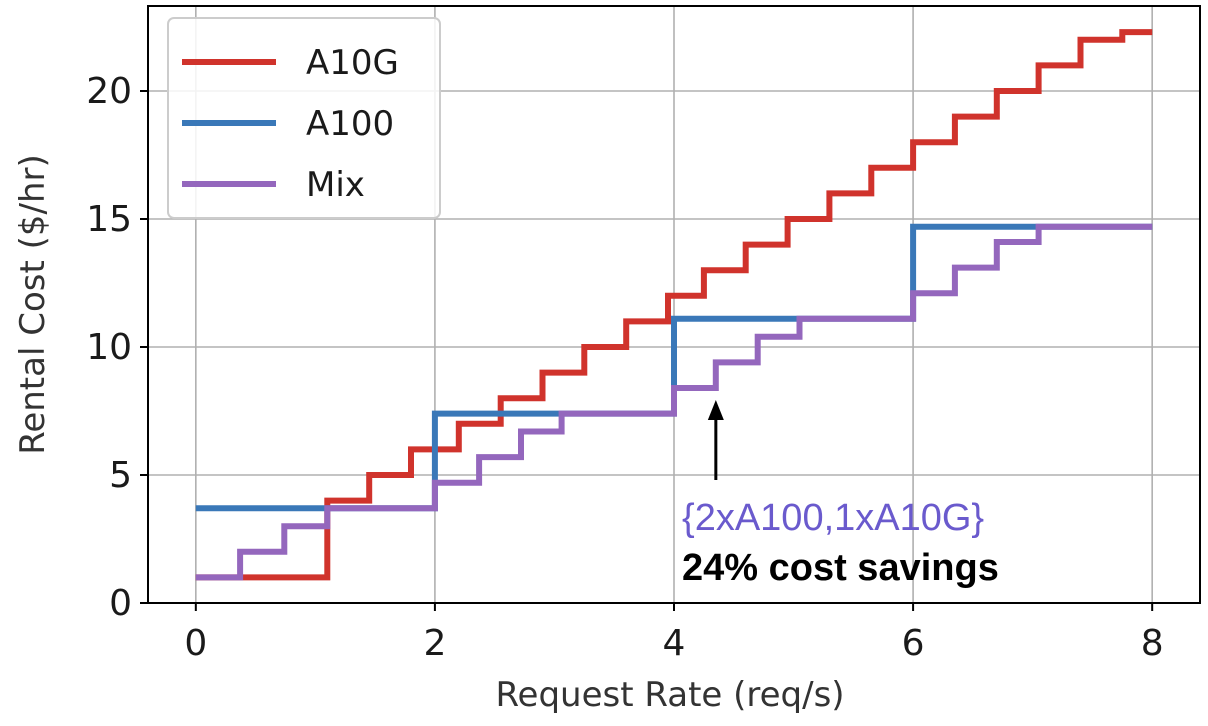 The height and width of the screenshot is (726, 1208). I want to click on annotation-arrow-head, so click(715, 409).